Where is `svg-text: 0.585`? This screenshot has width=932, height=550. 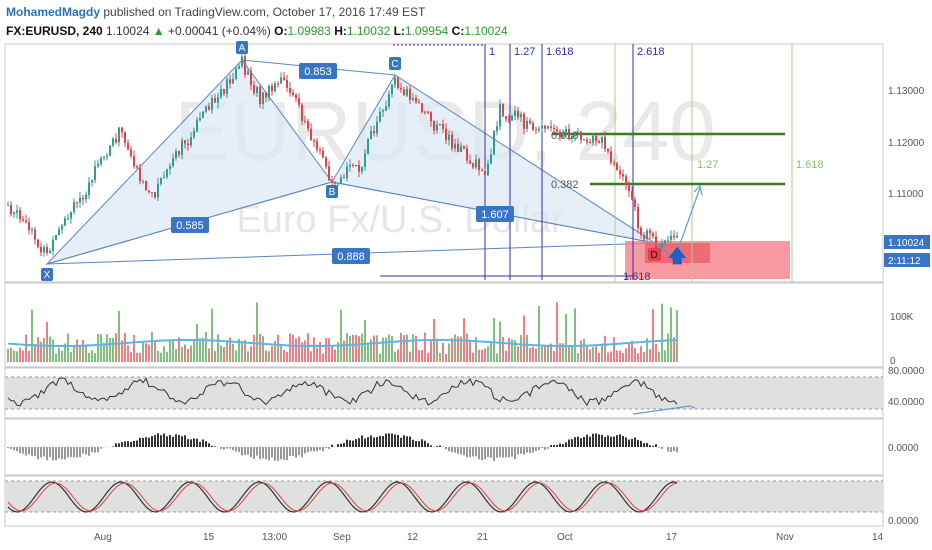
svg-text: 0.585 is located at coordinates (190, 226).